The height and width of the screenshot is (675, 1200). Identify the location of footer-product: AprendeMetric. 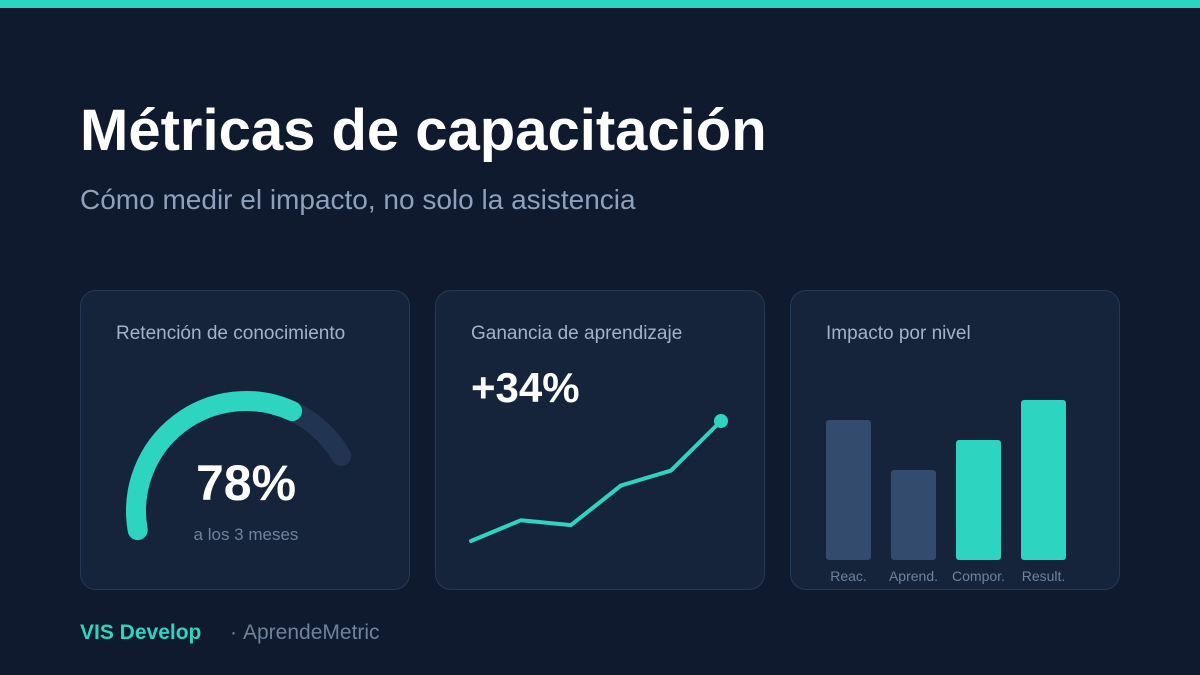
(311, 632).